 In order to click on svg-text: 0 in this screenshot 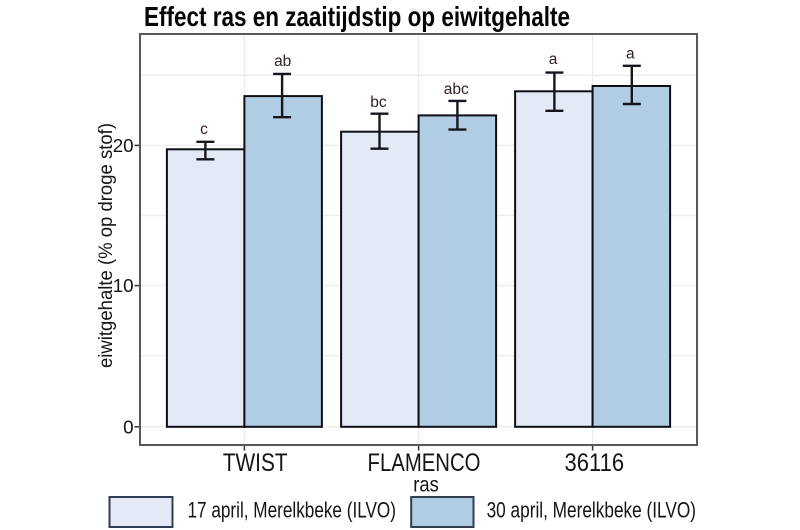, I will do `click(128, 426)`.